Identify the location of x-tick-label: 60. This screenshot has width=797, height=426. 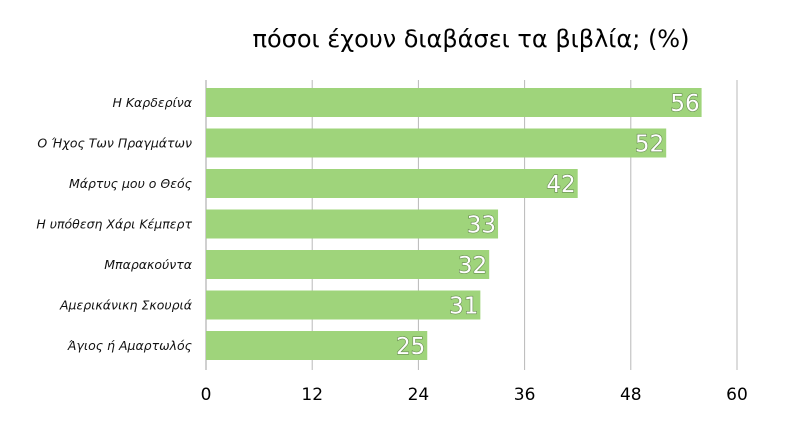
(737, 395).